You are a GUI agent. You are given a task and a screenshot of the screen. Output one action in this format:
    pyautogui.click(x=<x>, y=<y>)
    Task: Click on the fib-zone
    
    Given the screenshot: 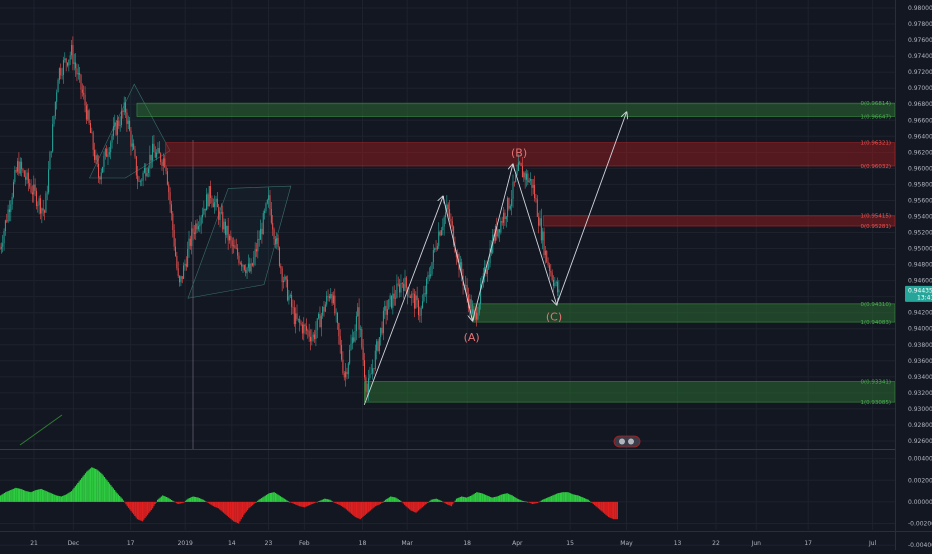 What is the action you would take?
    pyautogui.click(x=719, y=221)
    